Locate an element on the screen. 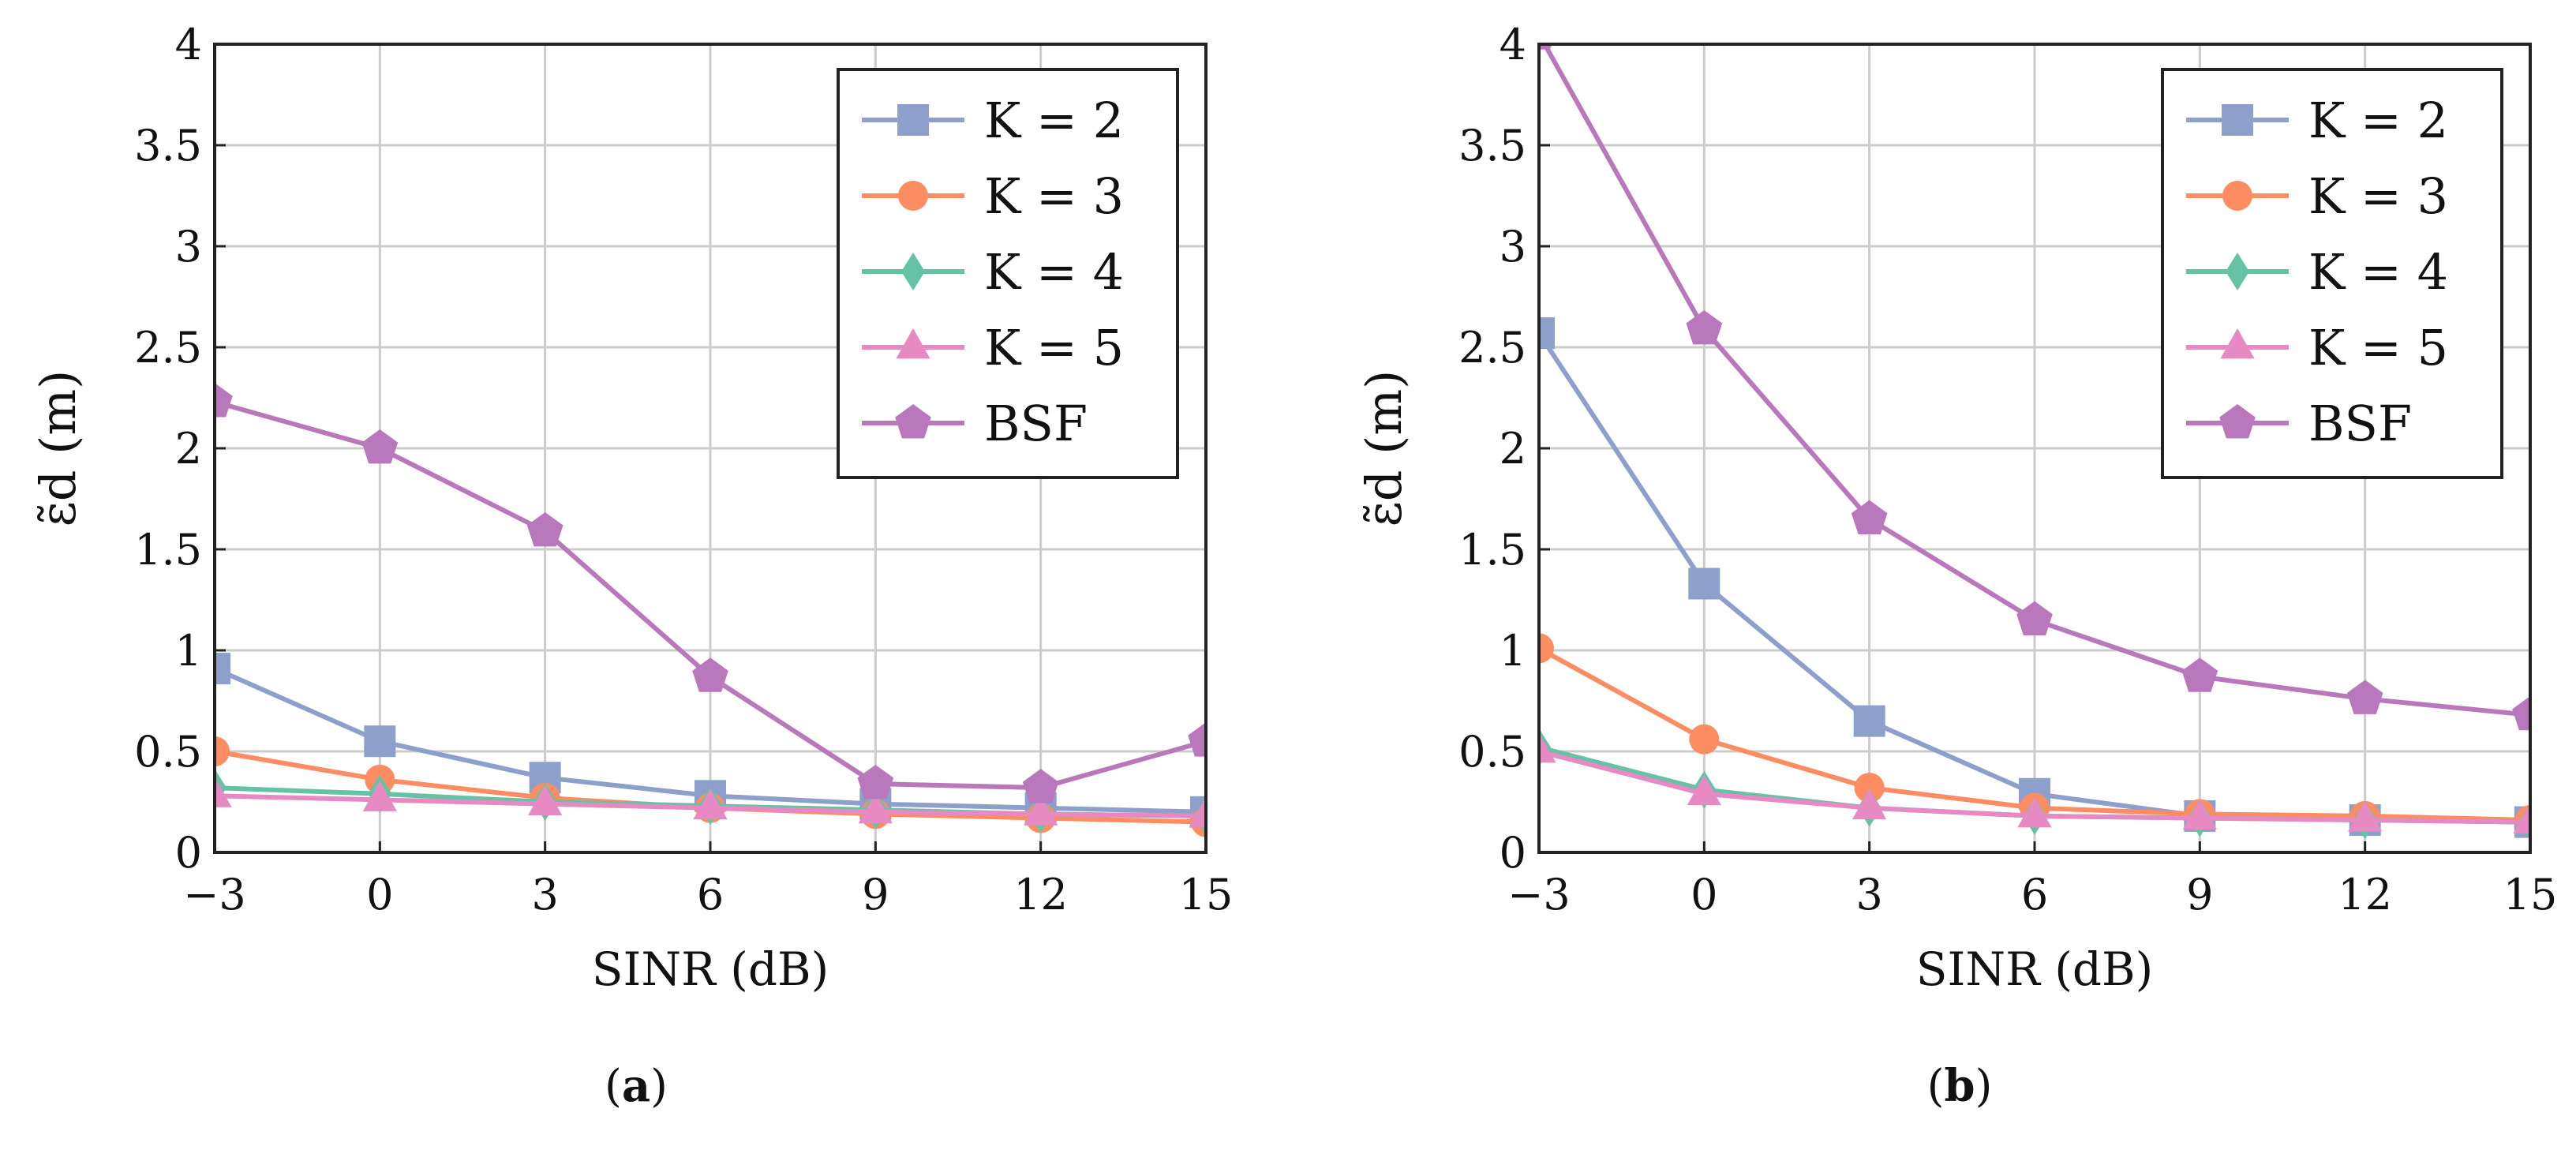 This screenshot has height=1161, width=2576. legend-entry: K = 4 is located at coordinates (2317, 272).